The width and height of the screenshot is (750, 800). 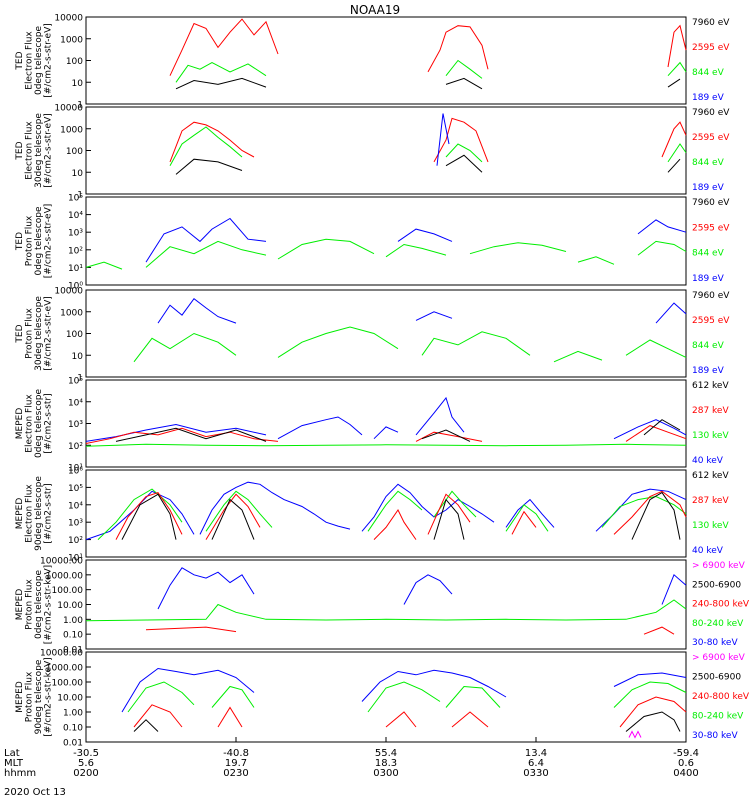 I want to click on series-line-magenta, so click(x=635, y=734).